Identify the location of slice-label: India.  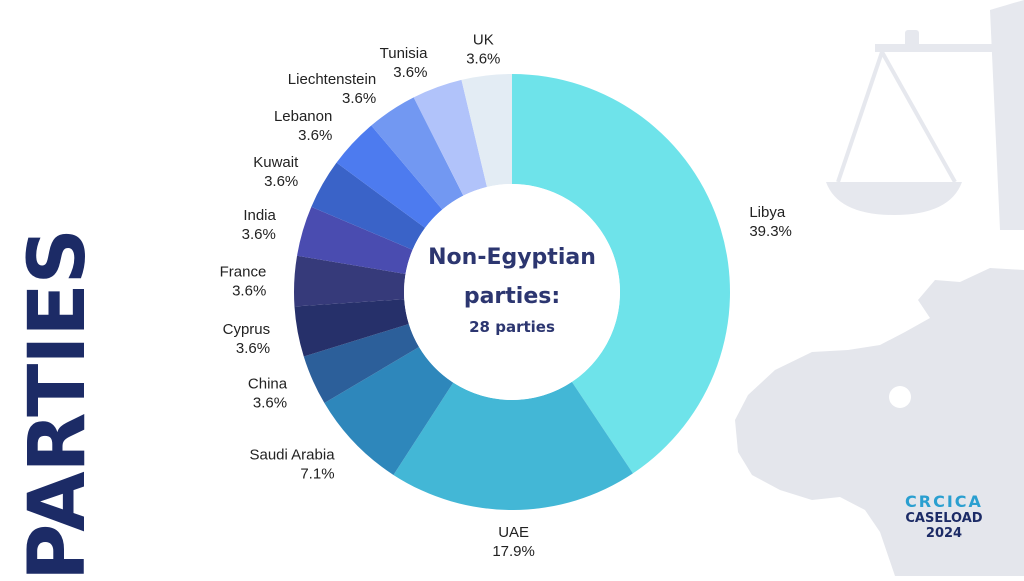
(259, 215).